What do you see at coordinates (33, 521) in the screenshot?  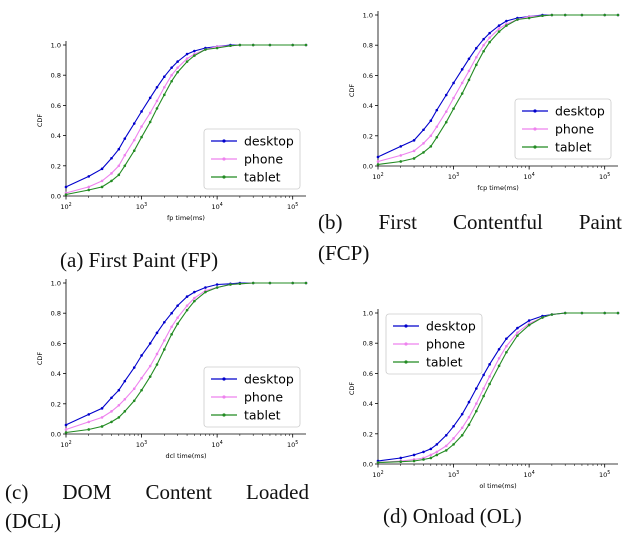 I see `caption-c-continued: (DCL)` at bounding box center [33, 521].